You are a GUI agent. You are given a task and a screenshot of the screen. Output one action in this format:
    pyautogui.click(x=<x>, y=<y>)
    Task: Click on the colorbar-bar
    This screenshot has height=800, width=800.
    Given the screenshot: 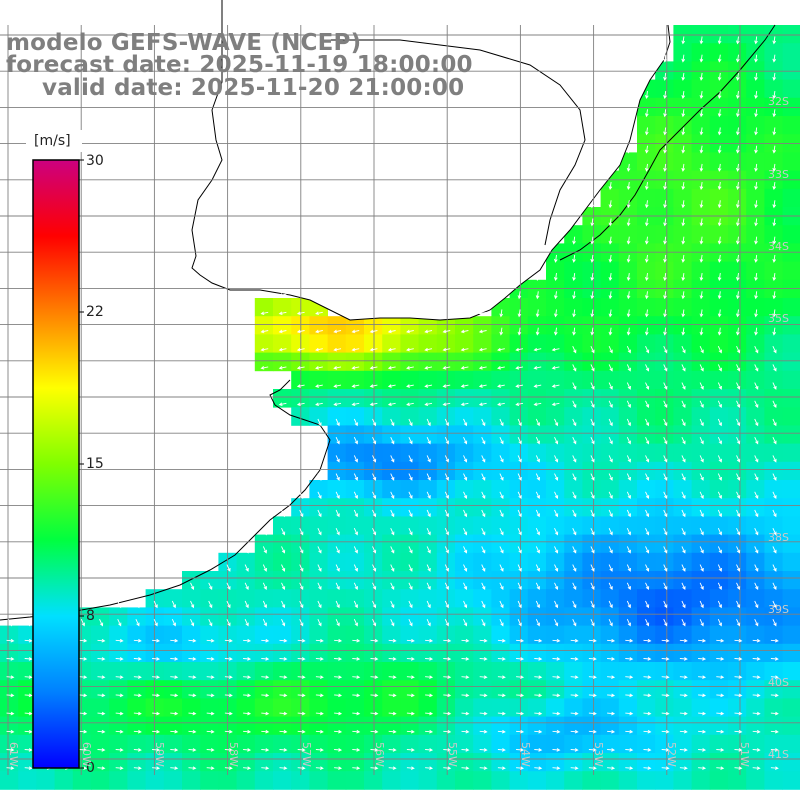 What is the action you would take?
    pyautogui.click(x=56, y=464)
    